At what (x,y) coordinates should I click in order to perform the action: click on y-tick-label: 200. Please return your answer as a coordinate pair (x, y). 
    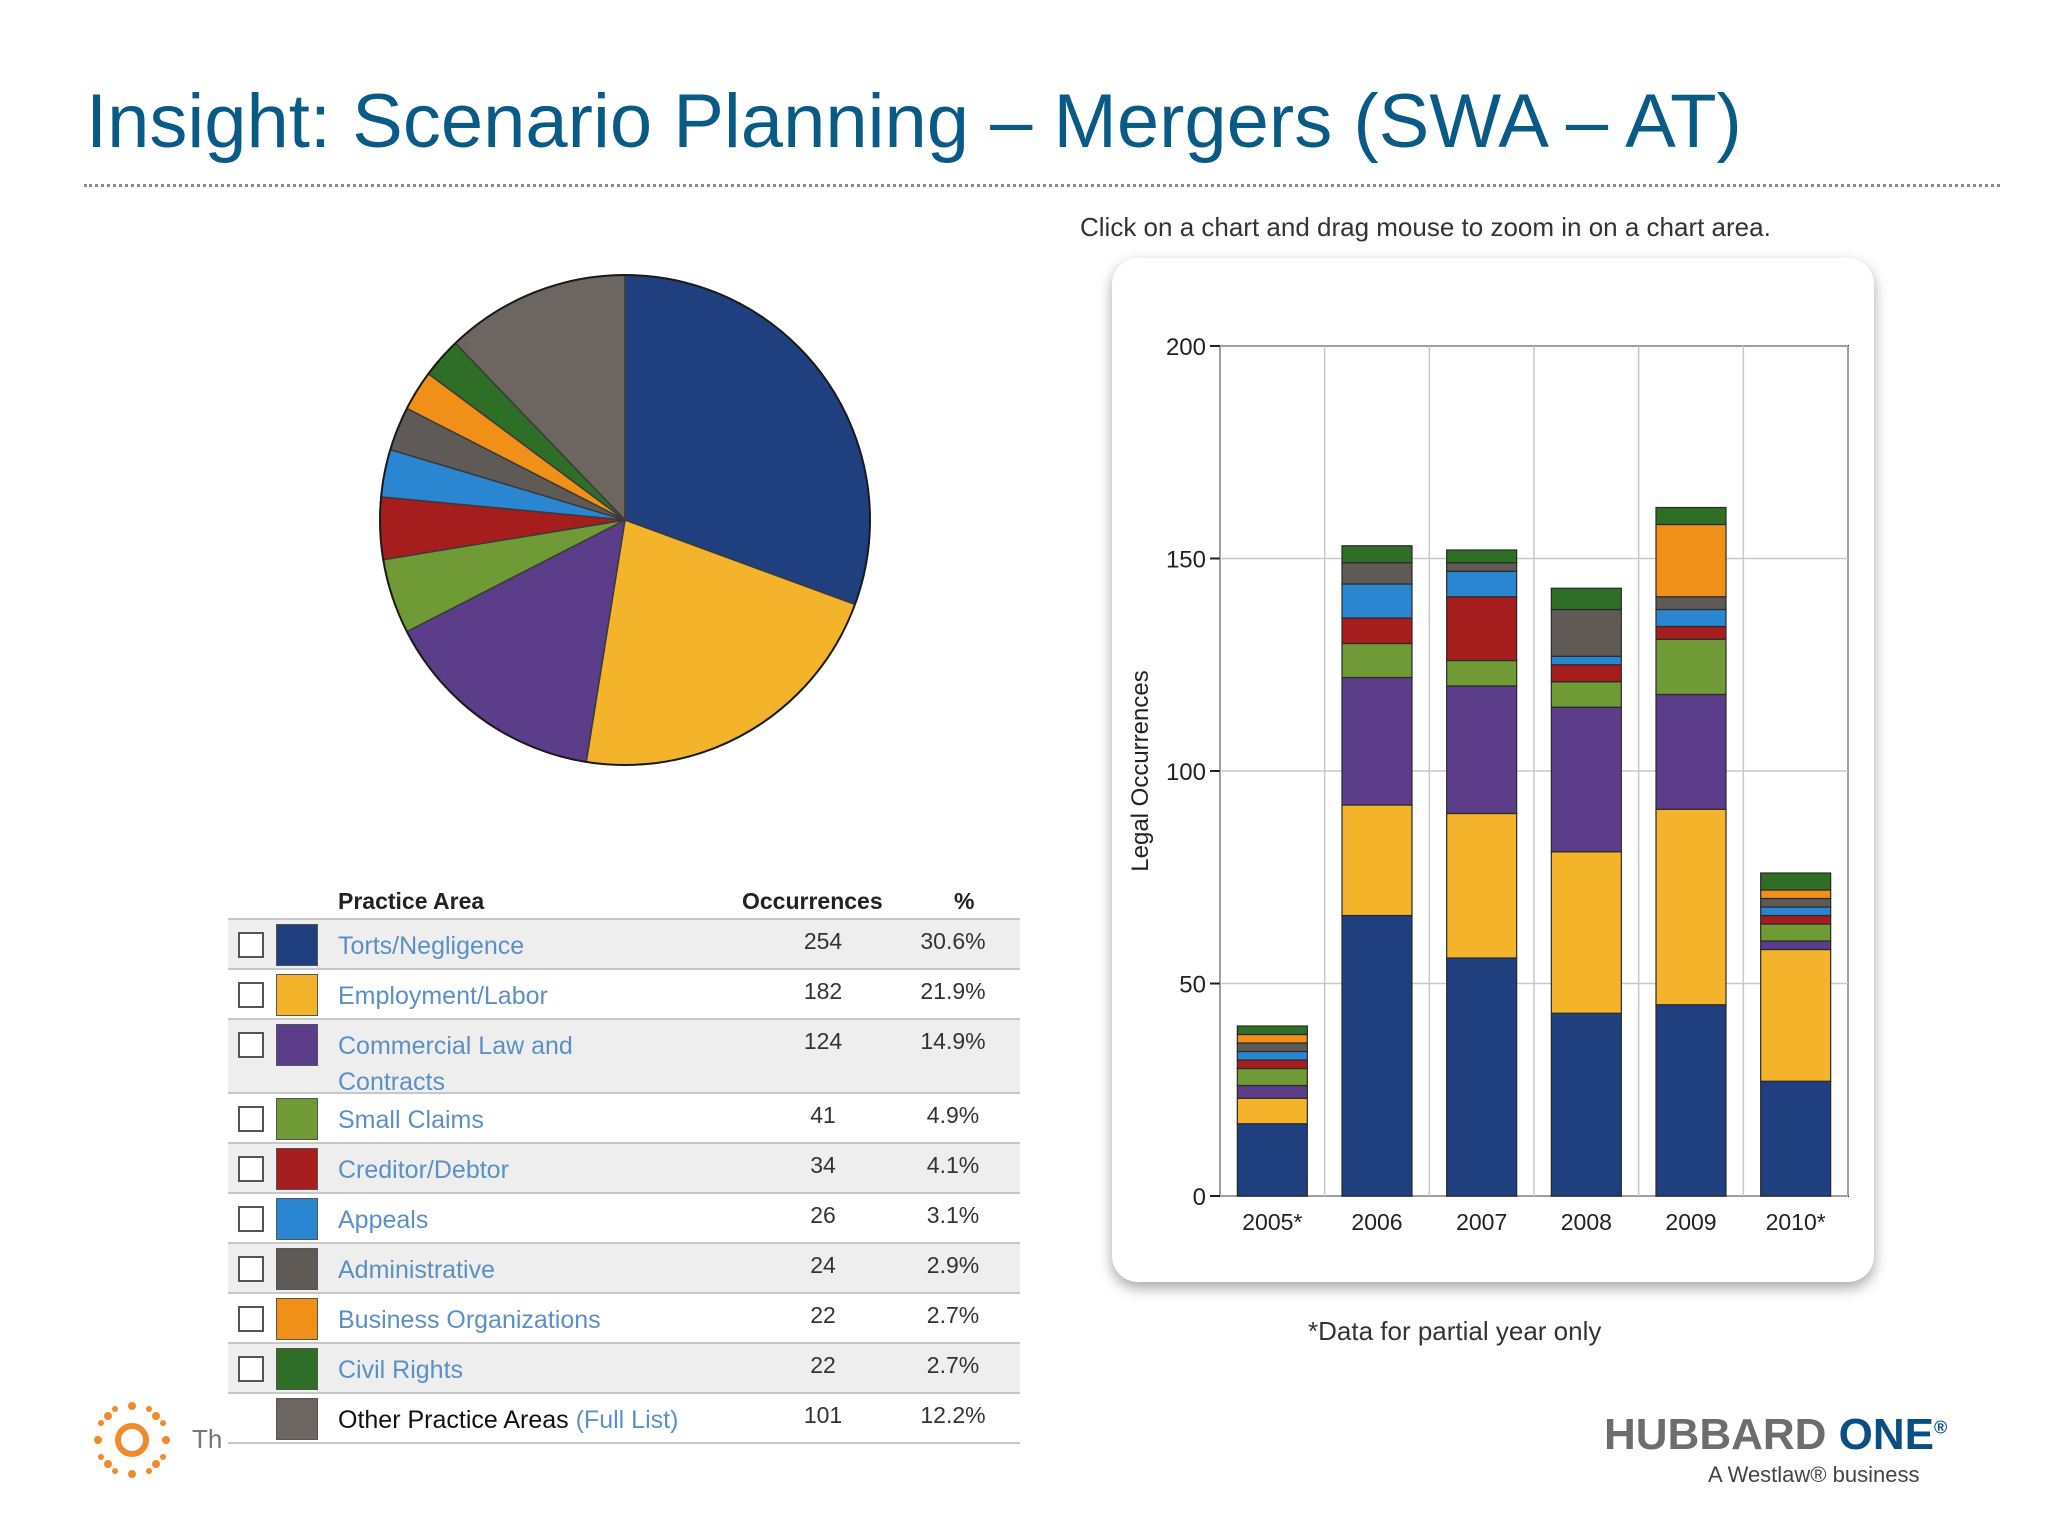
    Looking at the image, I should click on (1186, 347).